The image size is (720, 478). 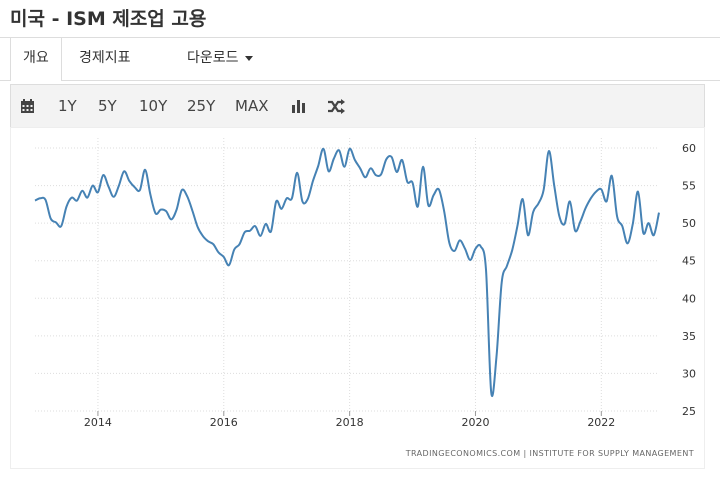 What do you see at coordinates (224, 422) in the screenshot?
I see `x-tick-label: 2016` at bounding box center [224, 422].